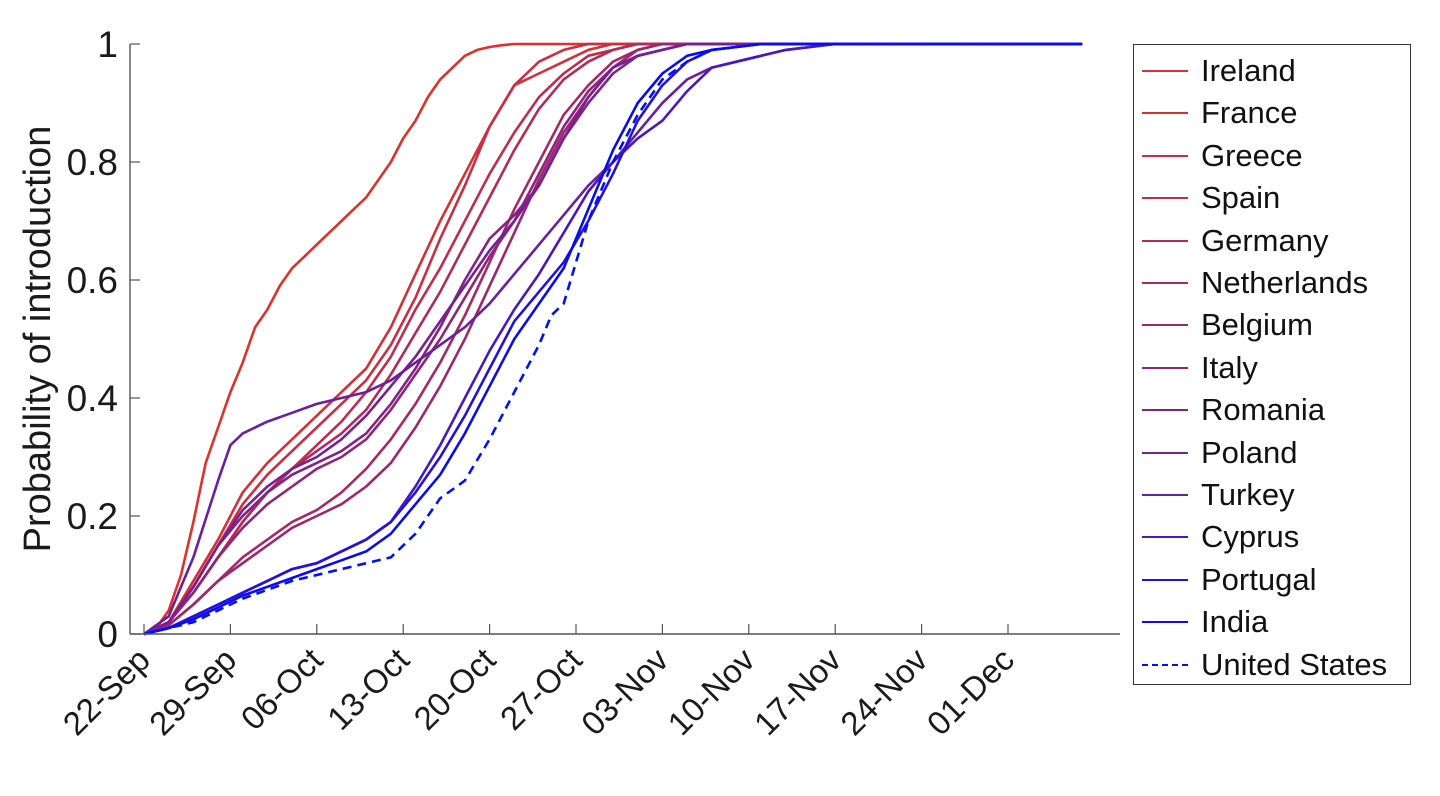 This screenshot has width=1440, height=796. Describe the element at coordinates (103, 339) in the screenshot. I see `y-axis-ticks: 0 0.2 0.4 0.6 0.8 1` at that location.